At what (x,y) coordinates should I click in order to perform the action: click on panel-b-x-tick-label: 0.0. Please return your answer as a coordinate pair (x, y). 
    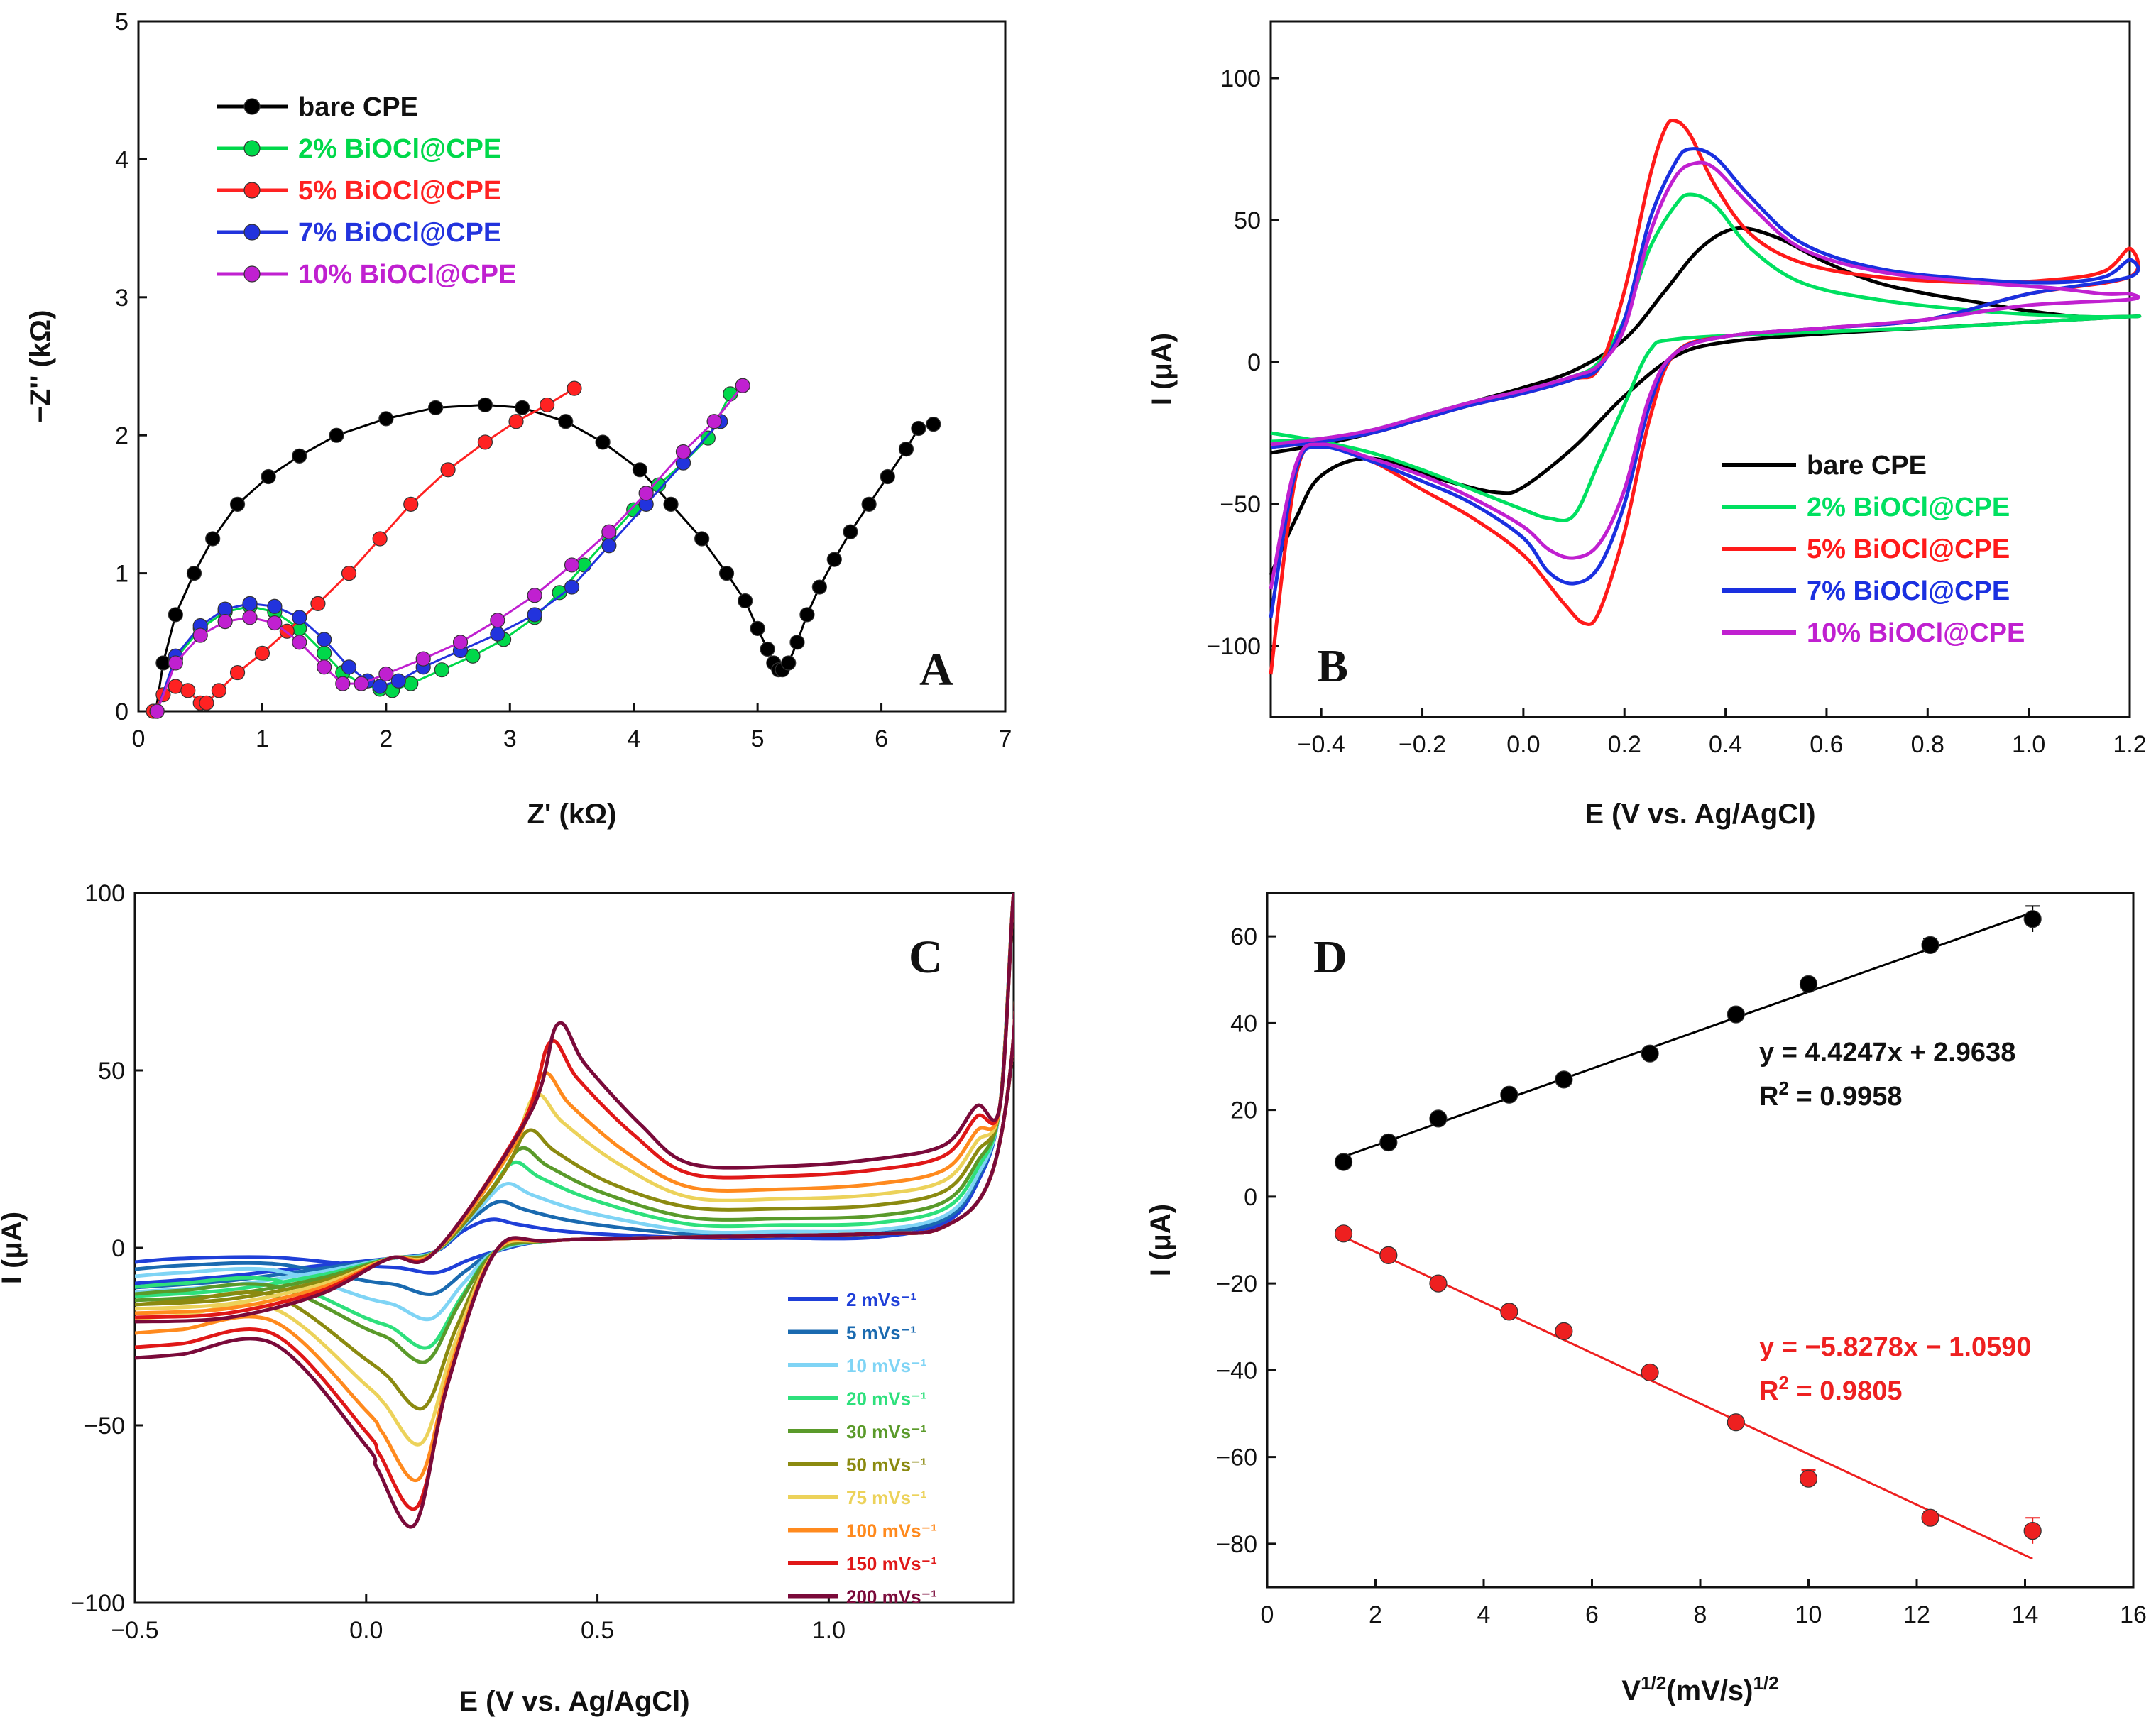
    Looking at the image, I should click on (1523, 745).